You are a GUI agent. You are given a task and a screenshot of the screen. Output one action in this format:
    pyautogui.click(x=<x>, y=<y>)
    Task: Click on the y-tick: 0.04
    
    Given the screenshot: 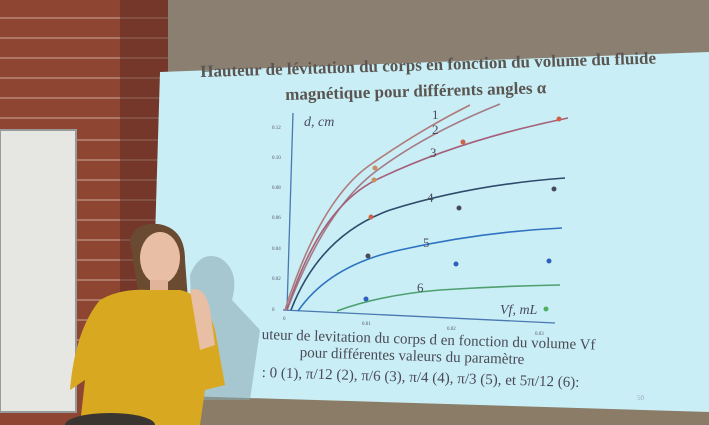 What is the action you would take?
    pyautogui.click(x=276, y=249)
    